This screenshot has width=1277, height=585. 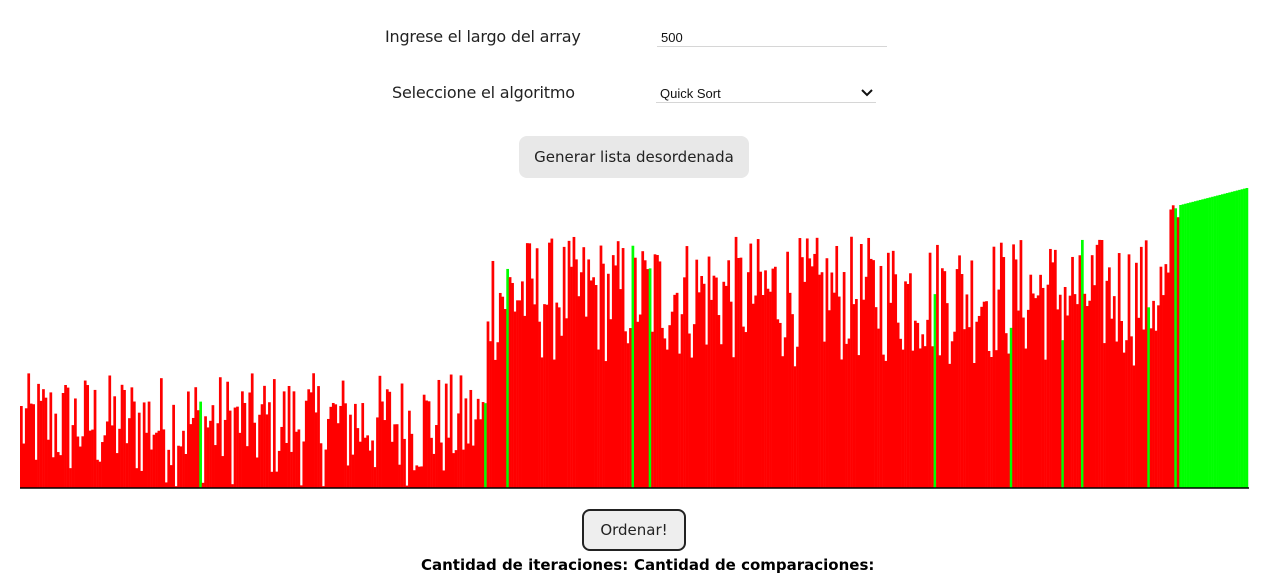 What do you see at coordinates (634, 530) in the screenshot?
I see `sort-button: Ordenar!` at bounding box center [634, 530].